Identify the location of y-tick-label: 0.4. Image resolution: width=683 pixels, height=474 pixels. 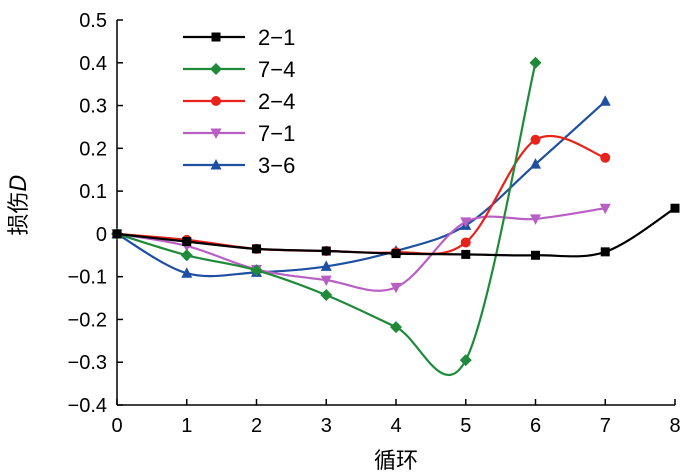
(93, 64).